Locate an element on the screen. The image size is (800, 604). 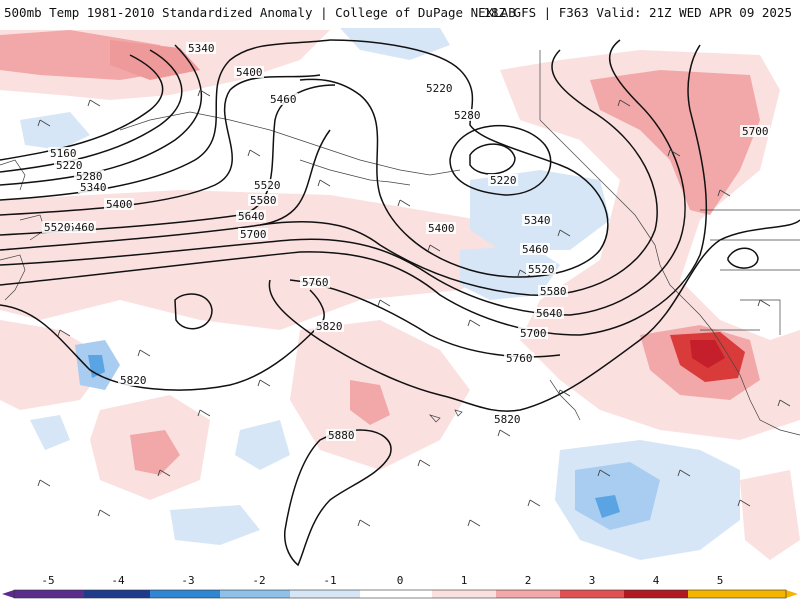
contour-label-5220: 5220 is located at coordinates (439, 88).